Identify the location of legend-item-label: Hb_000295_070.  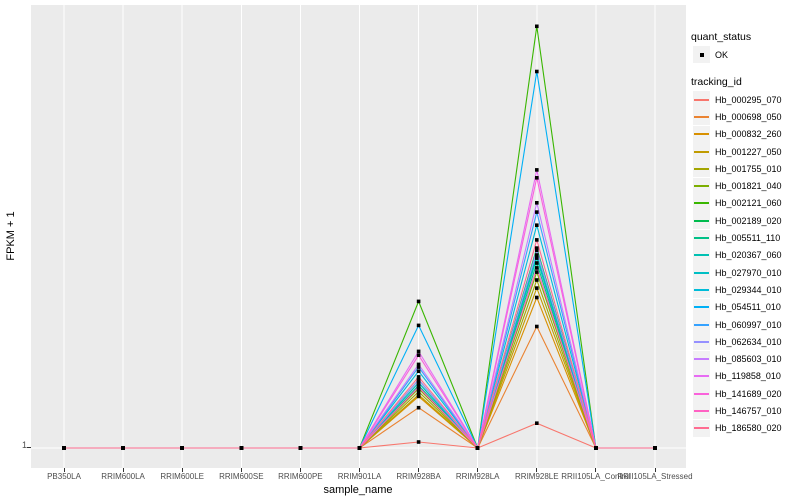
(748, 99).